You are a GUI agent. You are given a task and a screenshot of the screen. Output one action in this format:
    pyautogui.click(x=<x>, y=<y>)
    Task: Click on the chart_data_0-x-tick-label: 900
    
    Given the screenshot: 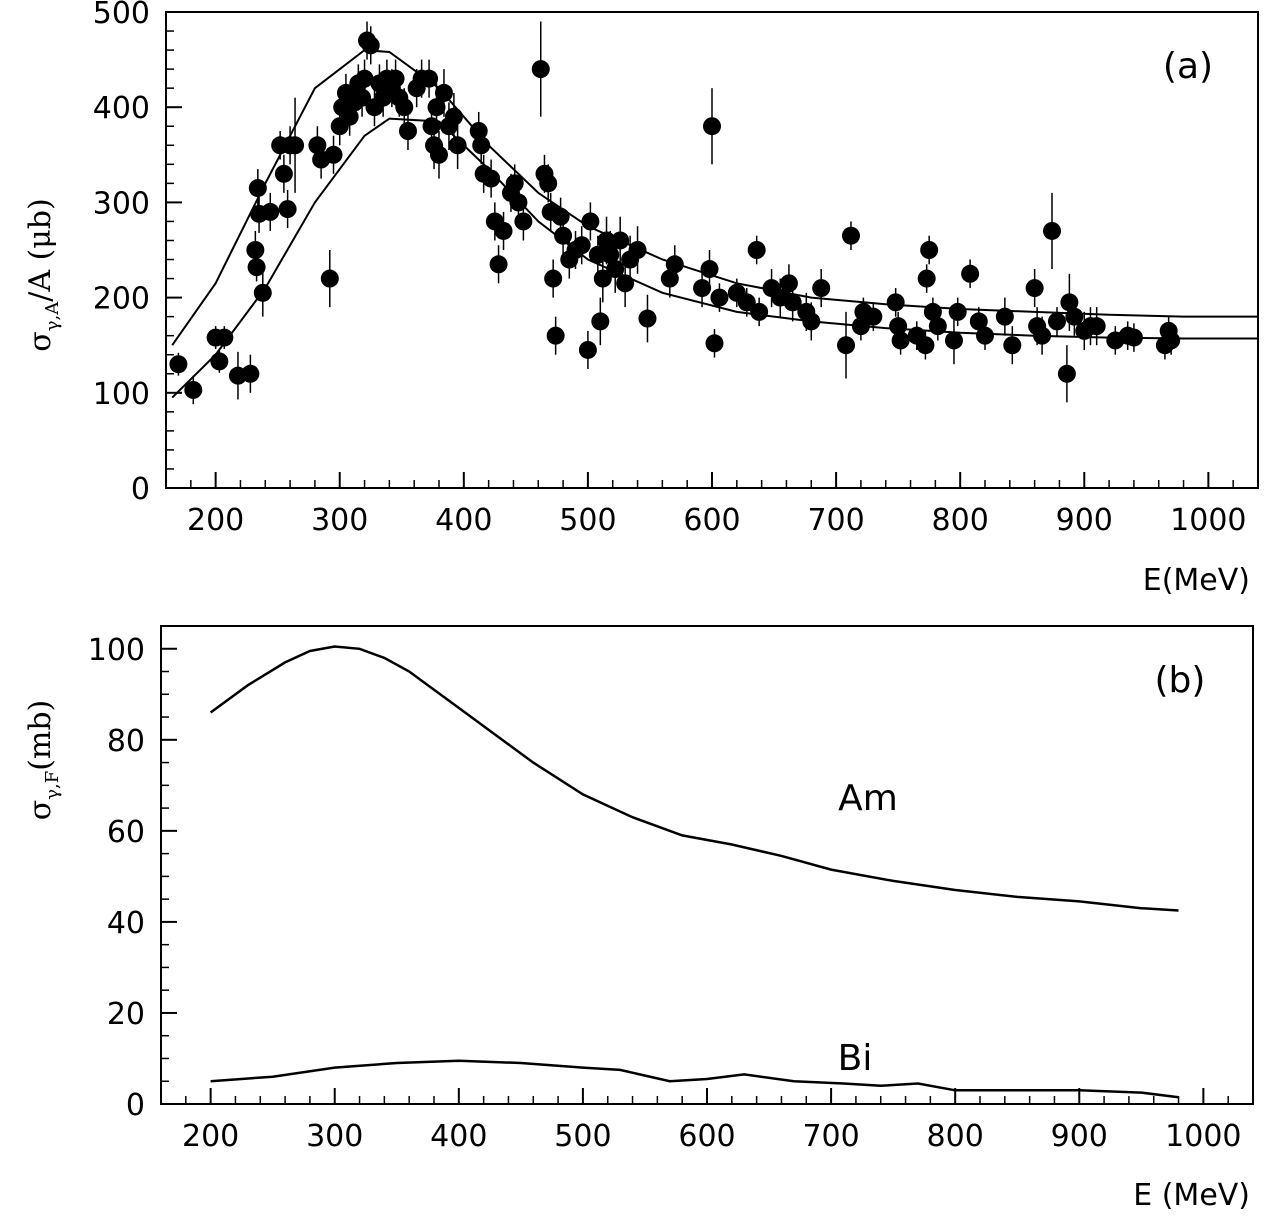 What is the action you would take?
    pyautogui.click(x=1084, y=520)
    